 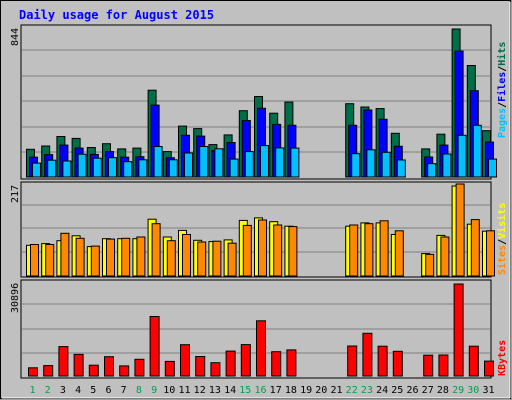 What do you see at coordinates (15, 37) in the screenshot?
I see `ymax-top-label: 844` at bounding box center [15, 37].